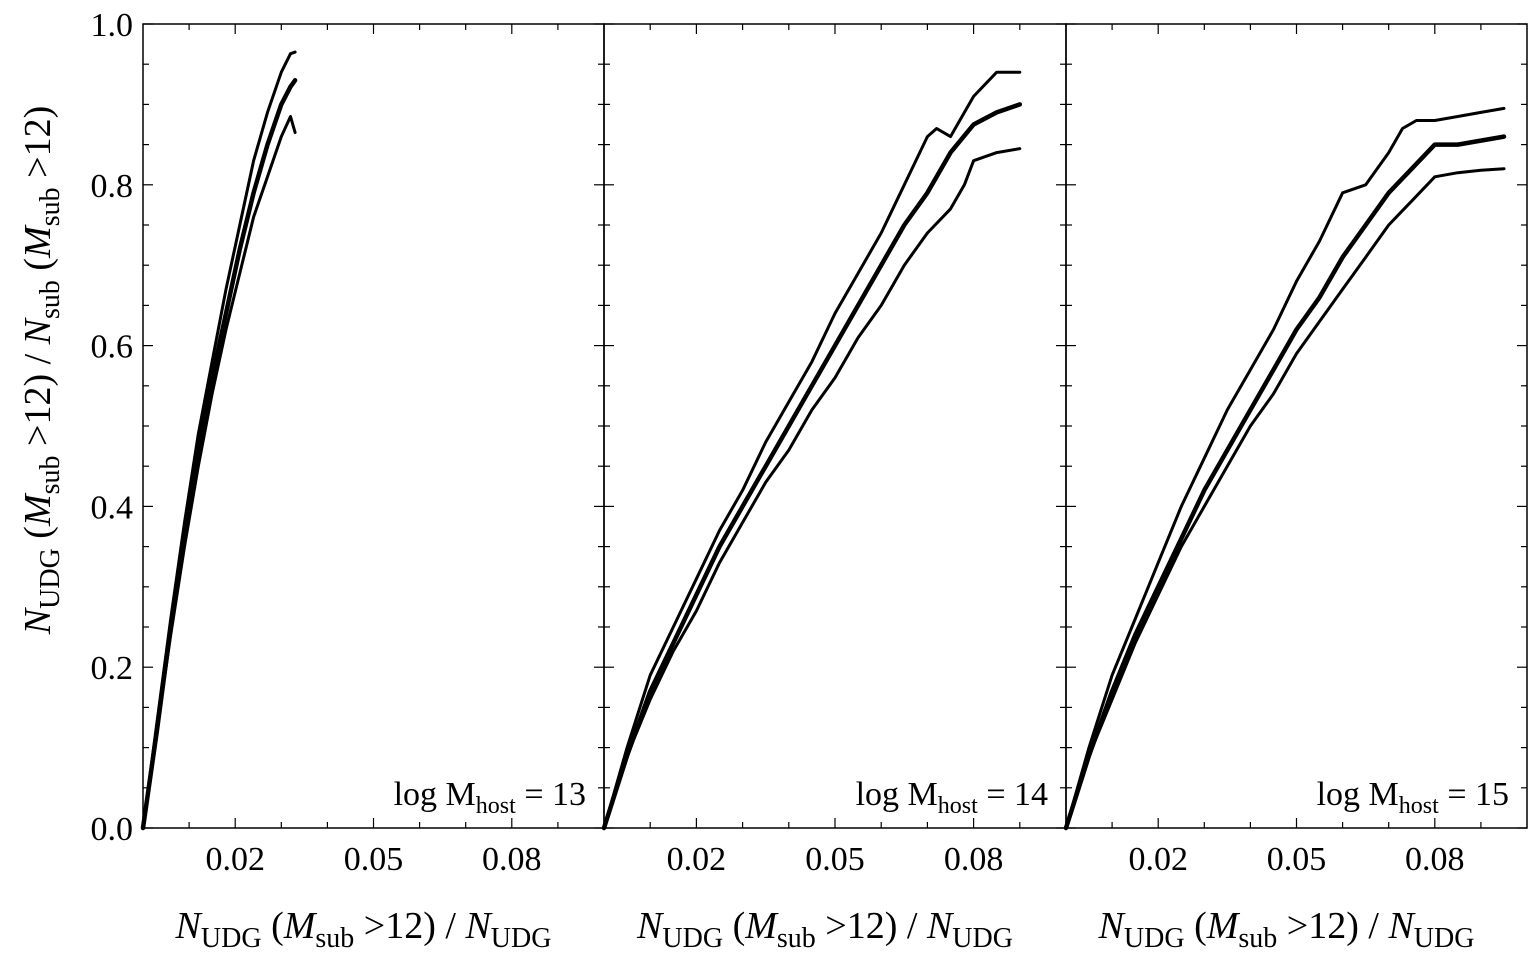  What do you see at coordinates (38, 147) in the screenshot?
I see `y-label-part-tail2: >12)` at bounding box center [38, 147].